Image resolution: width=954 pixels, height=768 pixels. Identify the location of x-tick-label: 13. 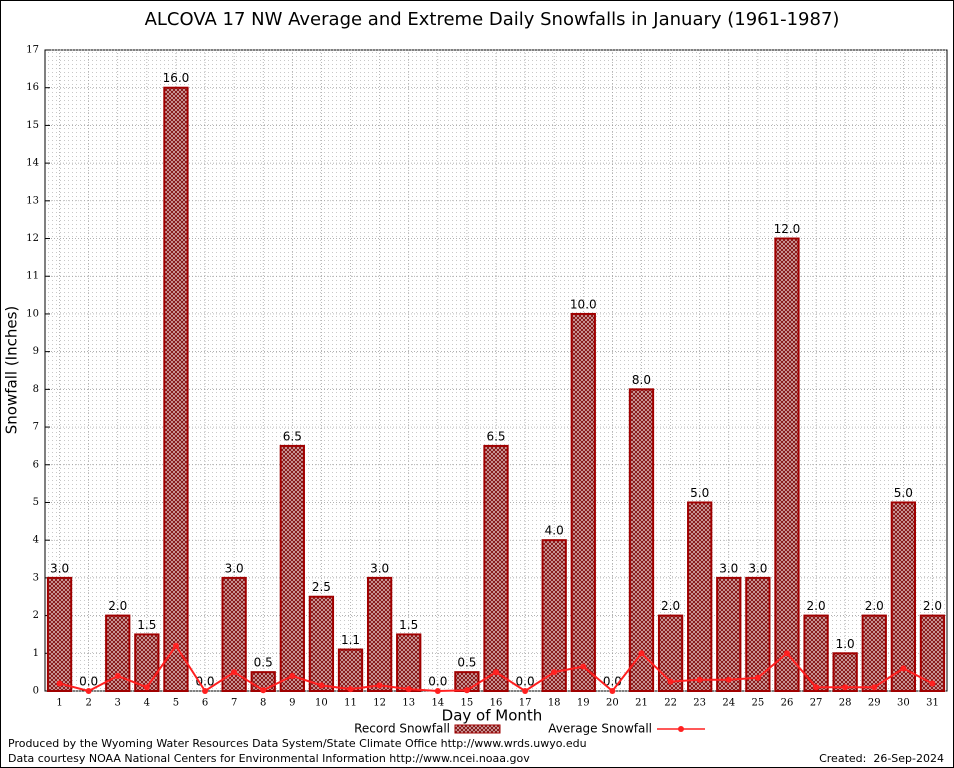
(408, 703).